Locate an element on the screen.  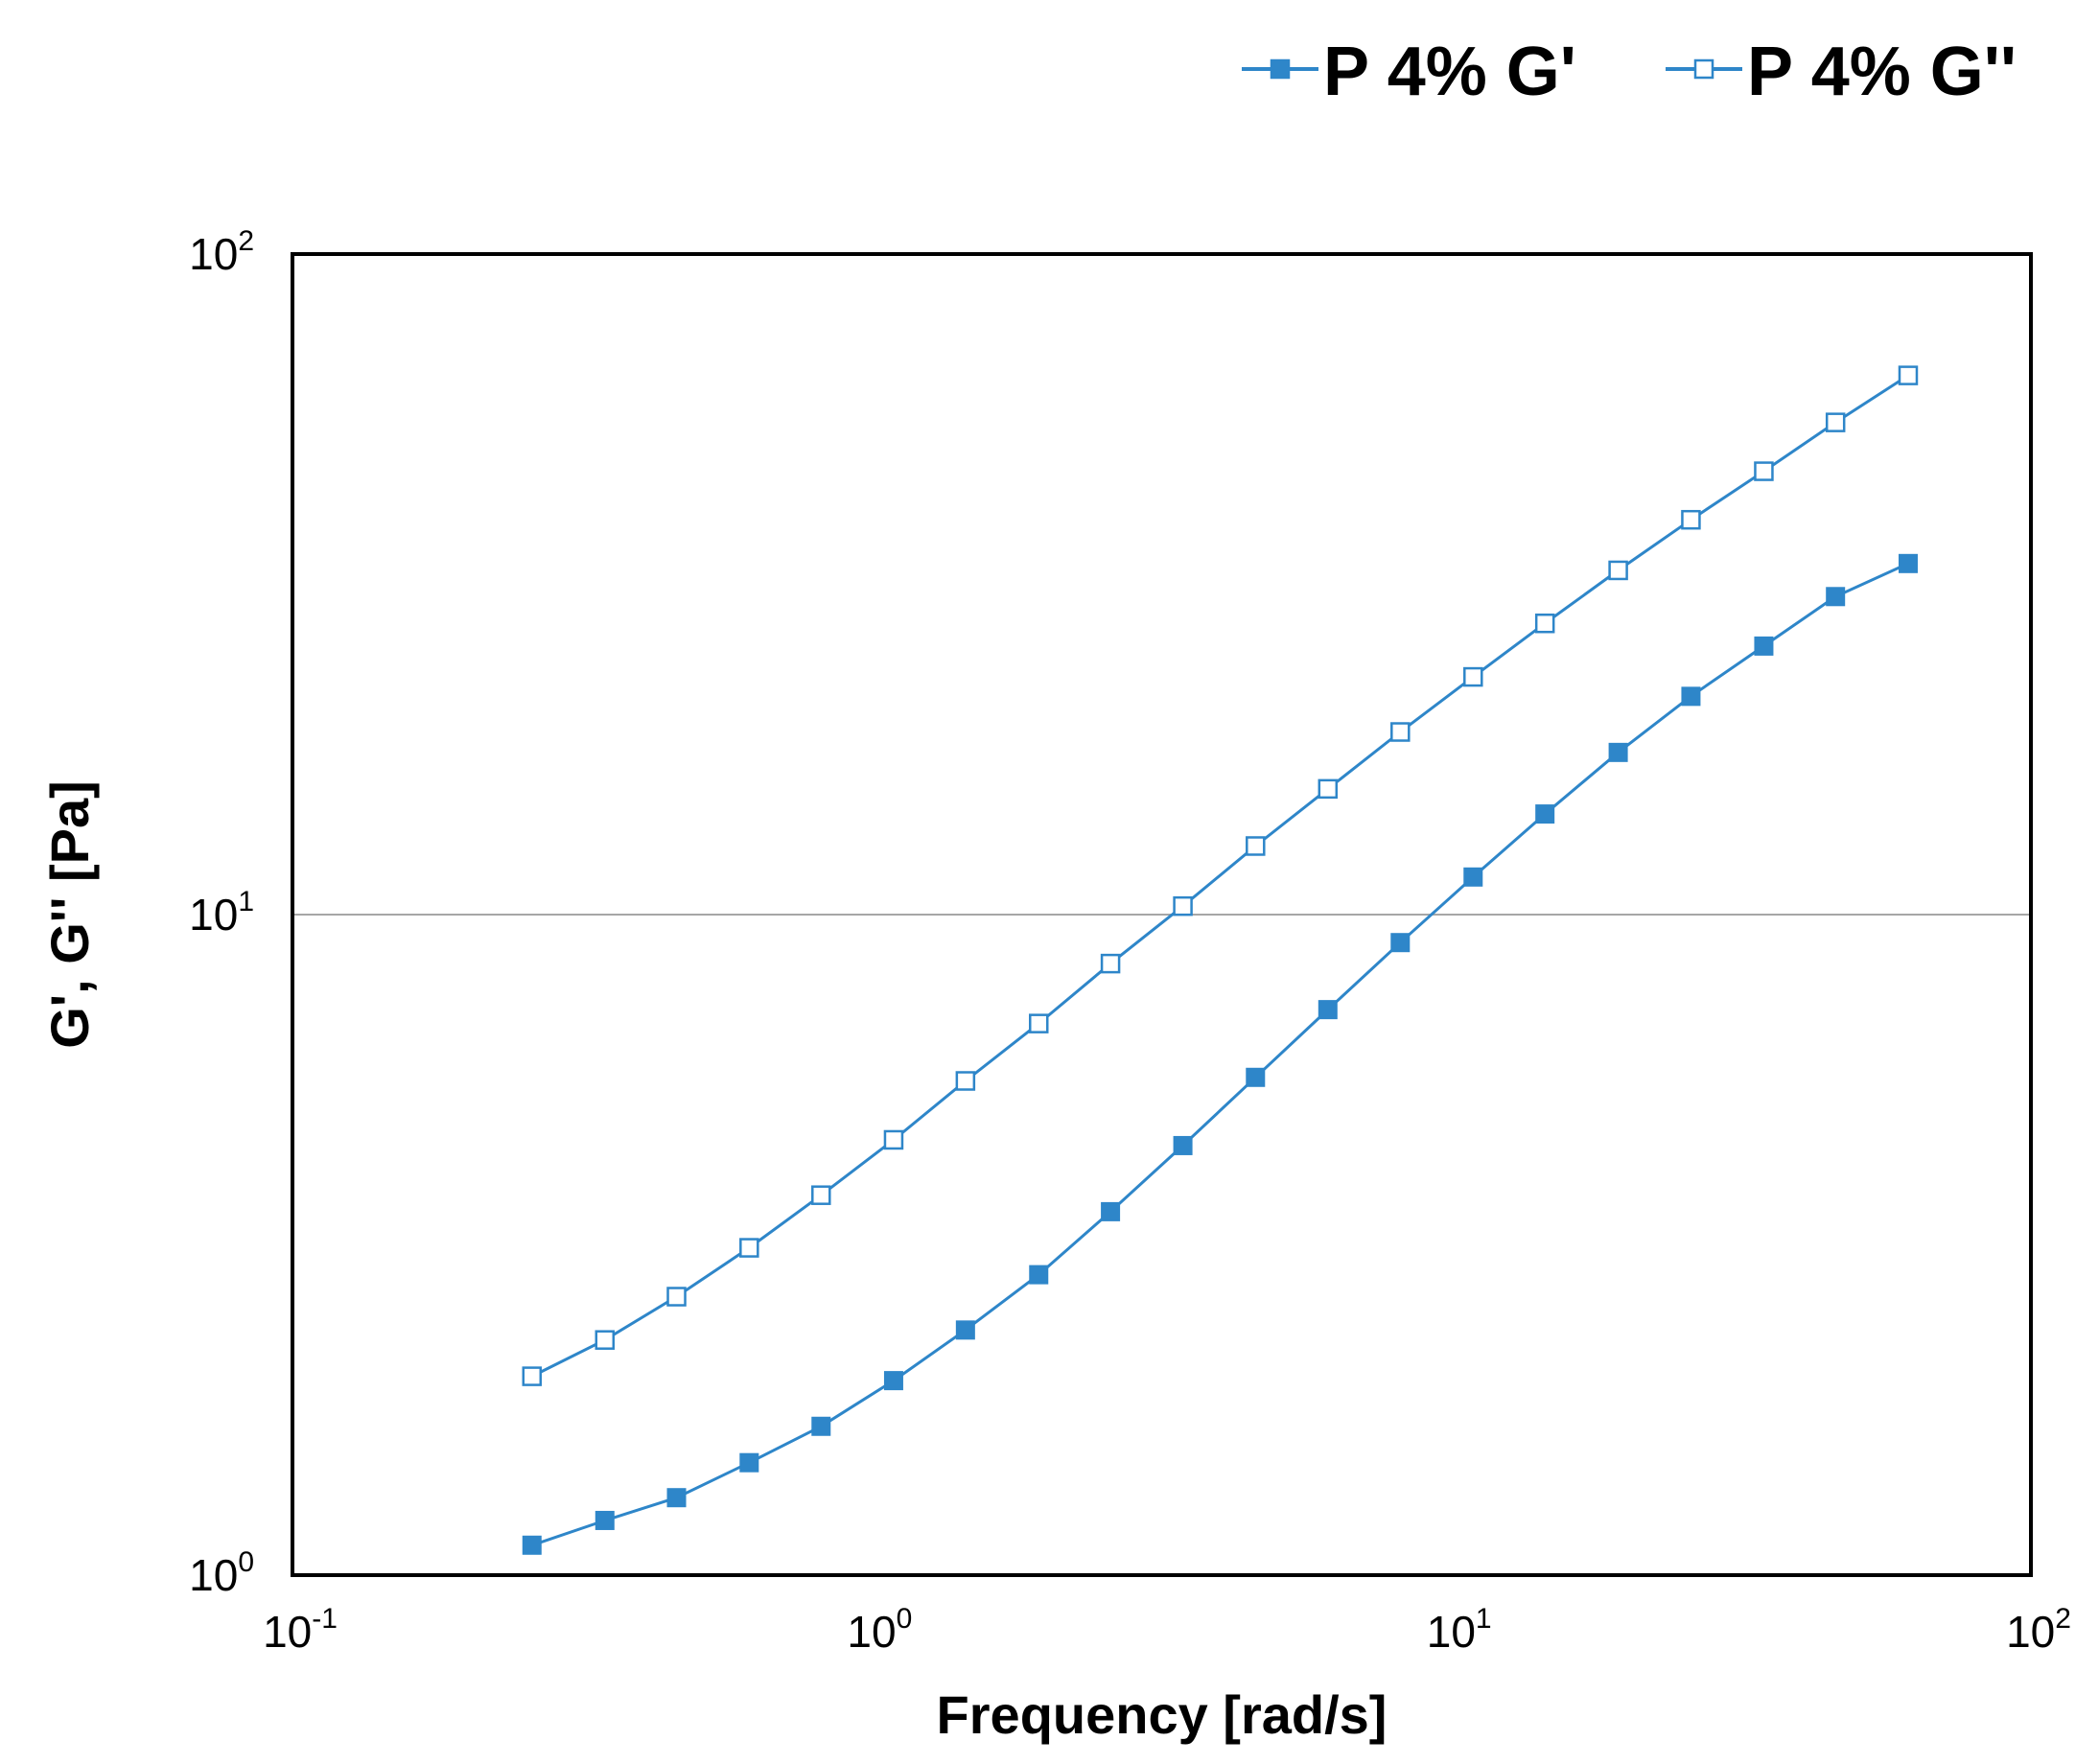
x-tick-label: 10¹ is located at coordinates (1459, 1630).